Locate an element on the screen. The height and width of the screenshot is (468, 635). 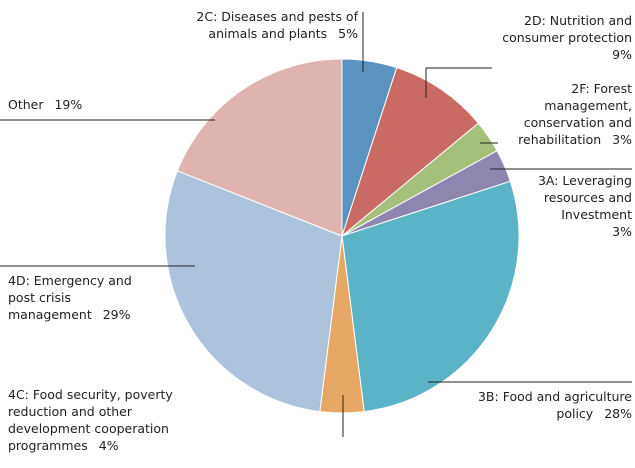
slice-label: 2D: Nutrition and consumer protection 9% is located at coordinates (557, 37).